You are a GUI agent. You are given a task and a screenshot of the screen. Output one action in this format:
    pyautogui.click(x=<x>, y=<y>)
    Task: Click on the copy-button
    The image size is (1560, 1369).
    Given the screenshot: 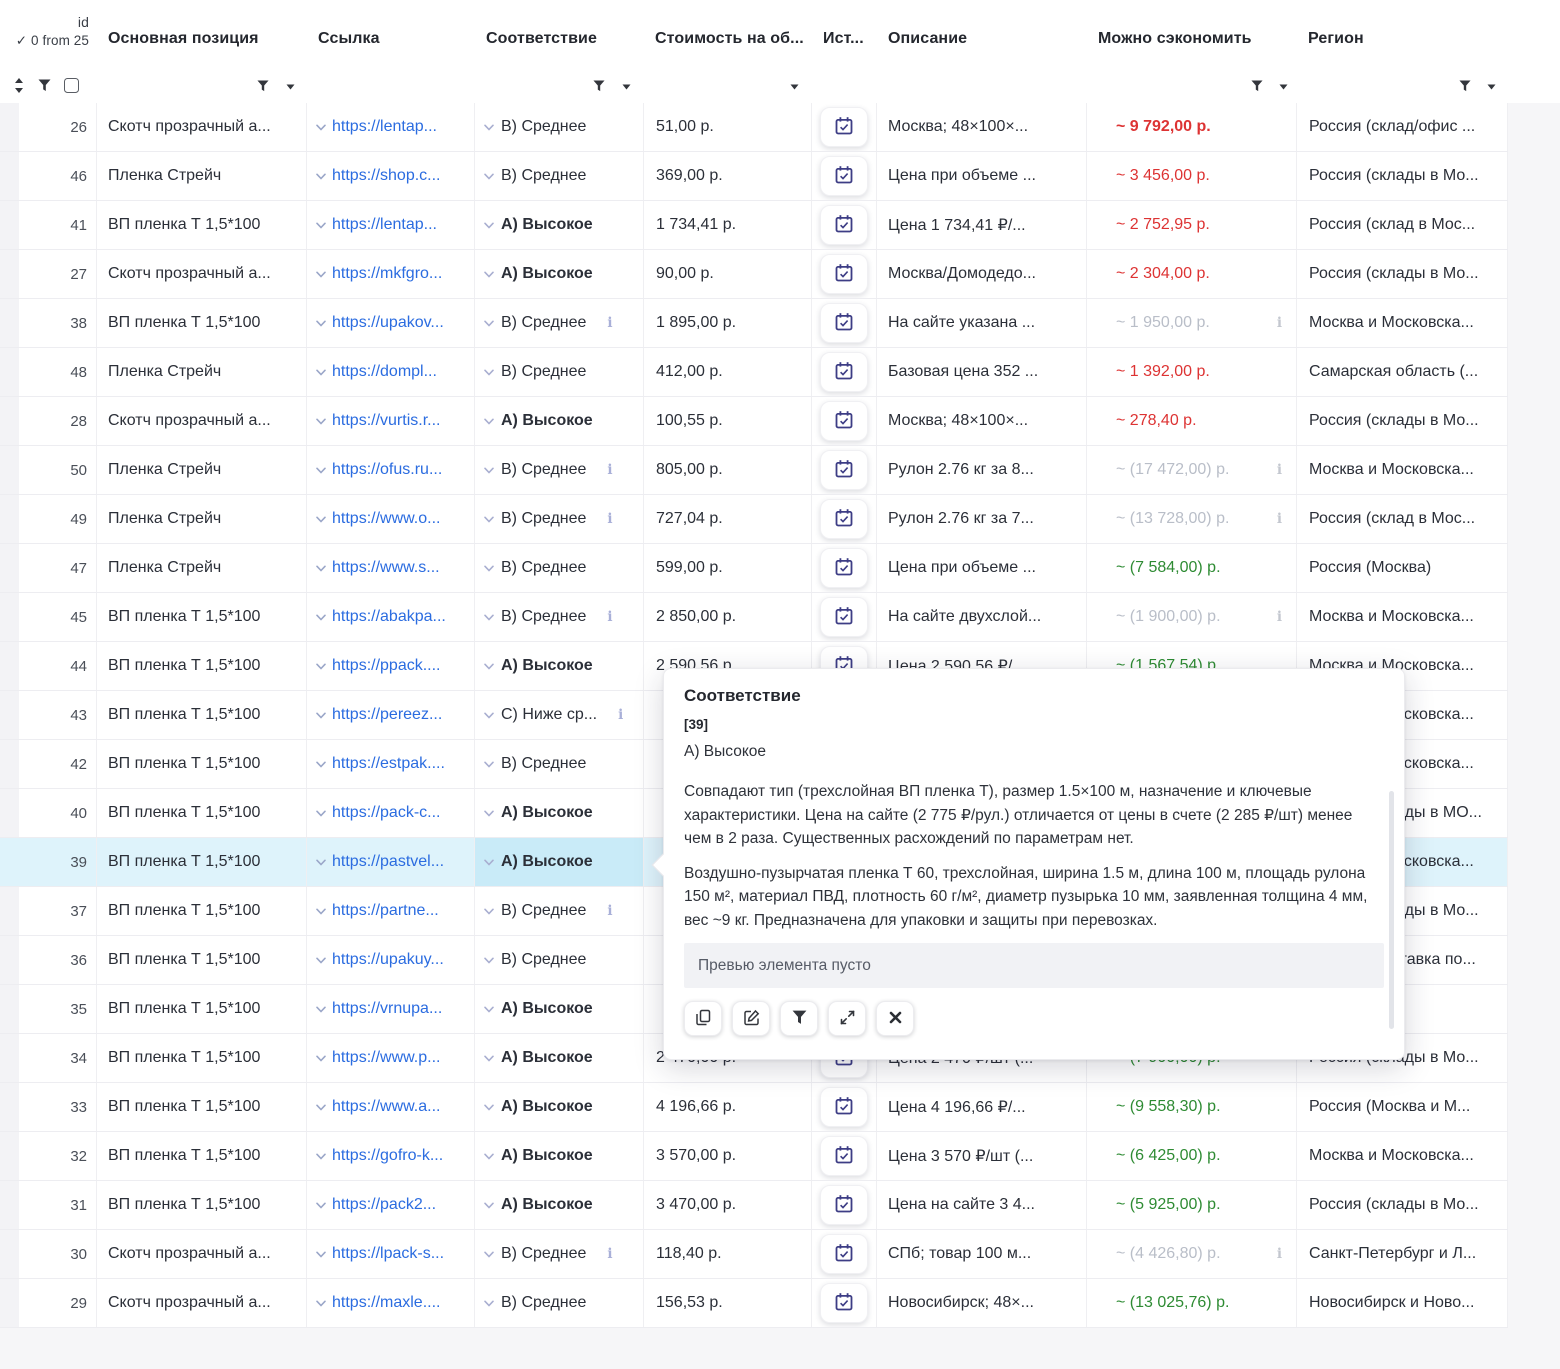 What is the action you would take?
    pyautogui.click(x=703, y=1019)
    